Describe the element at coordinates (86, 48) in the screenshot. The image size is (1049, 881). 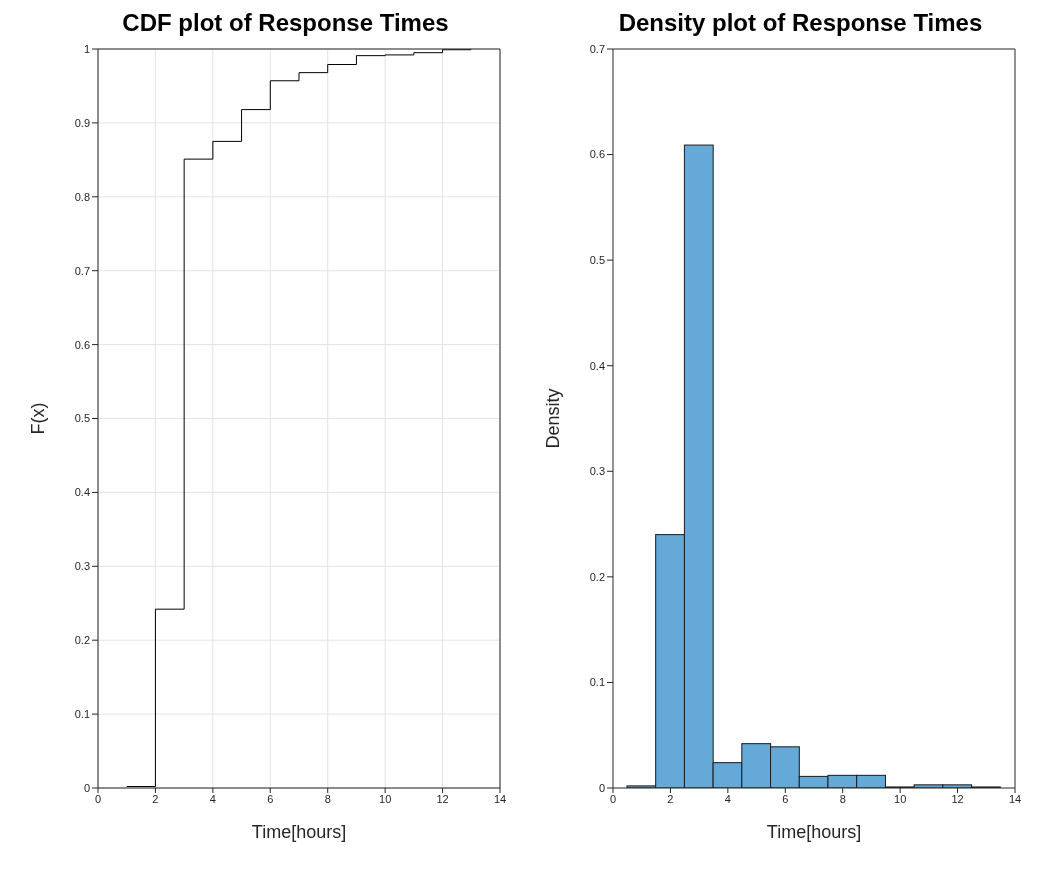
I see `y-tick-label: 1` at that location.